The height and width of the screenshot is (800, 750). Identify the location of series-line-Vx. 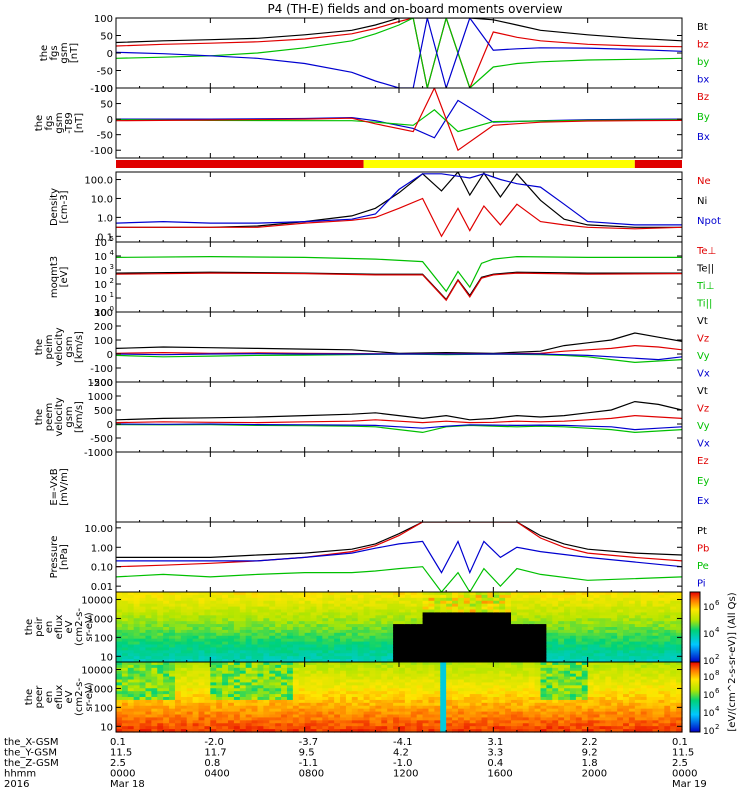
(399, 427).